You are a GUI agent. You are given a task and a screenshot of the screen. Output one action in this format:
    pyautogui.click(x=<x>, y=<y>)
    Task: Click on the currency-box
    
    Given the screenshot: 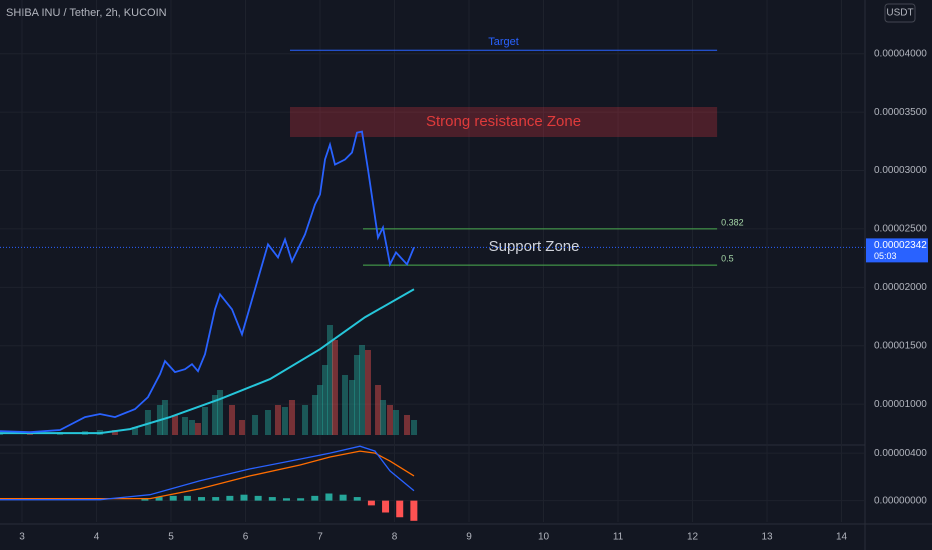 What is the action you would take?
    pyautogui.click(x=900, y=13)
    